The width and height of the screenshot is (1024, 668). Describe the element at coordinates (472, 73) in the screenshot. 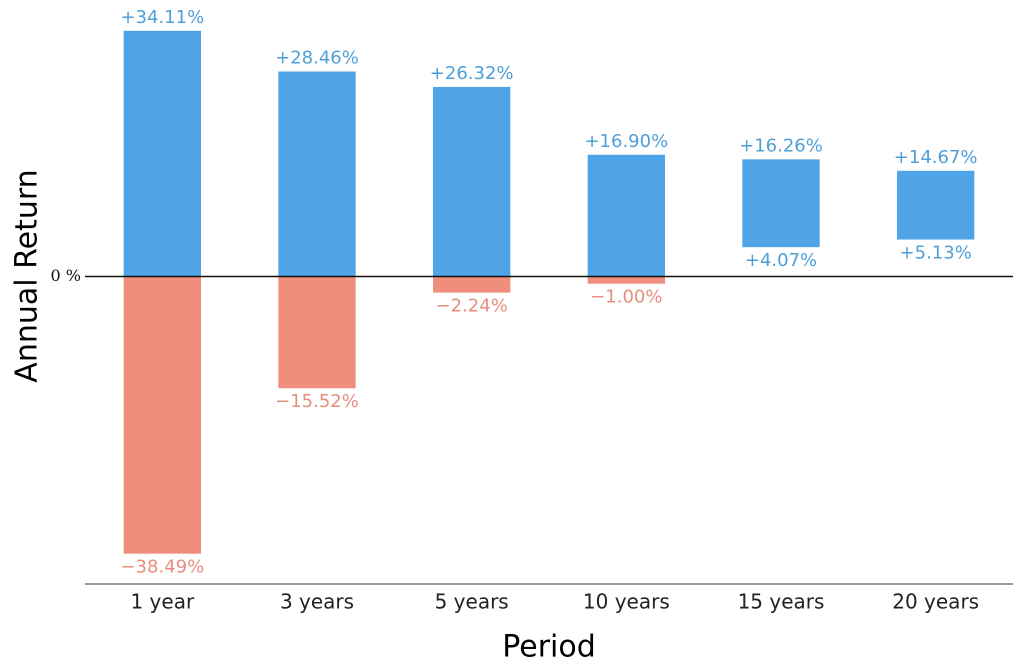

I see `value-label: +26.32%` at that location.